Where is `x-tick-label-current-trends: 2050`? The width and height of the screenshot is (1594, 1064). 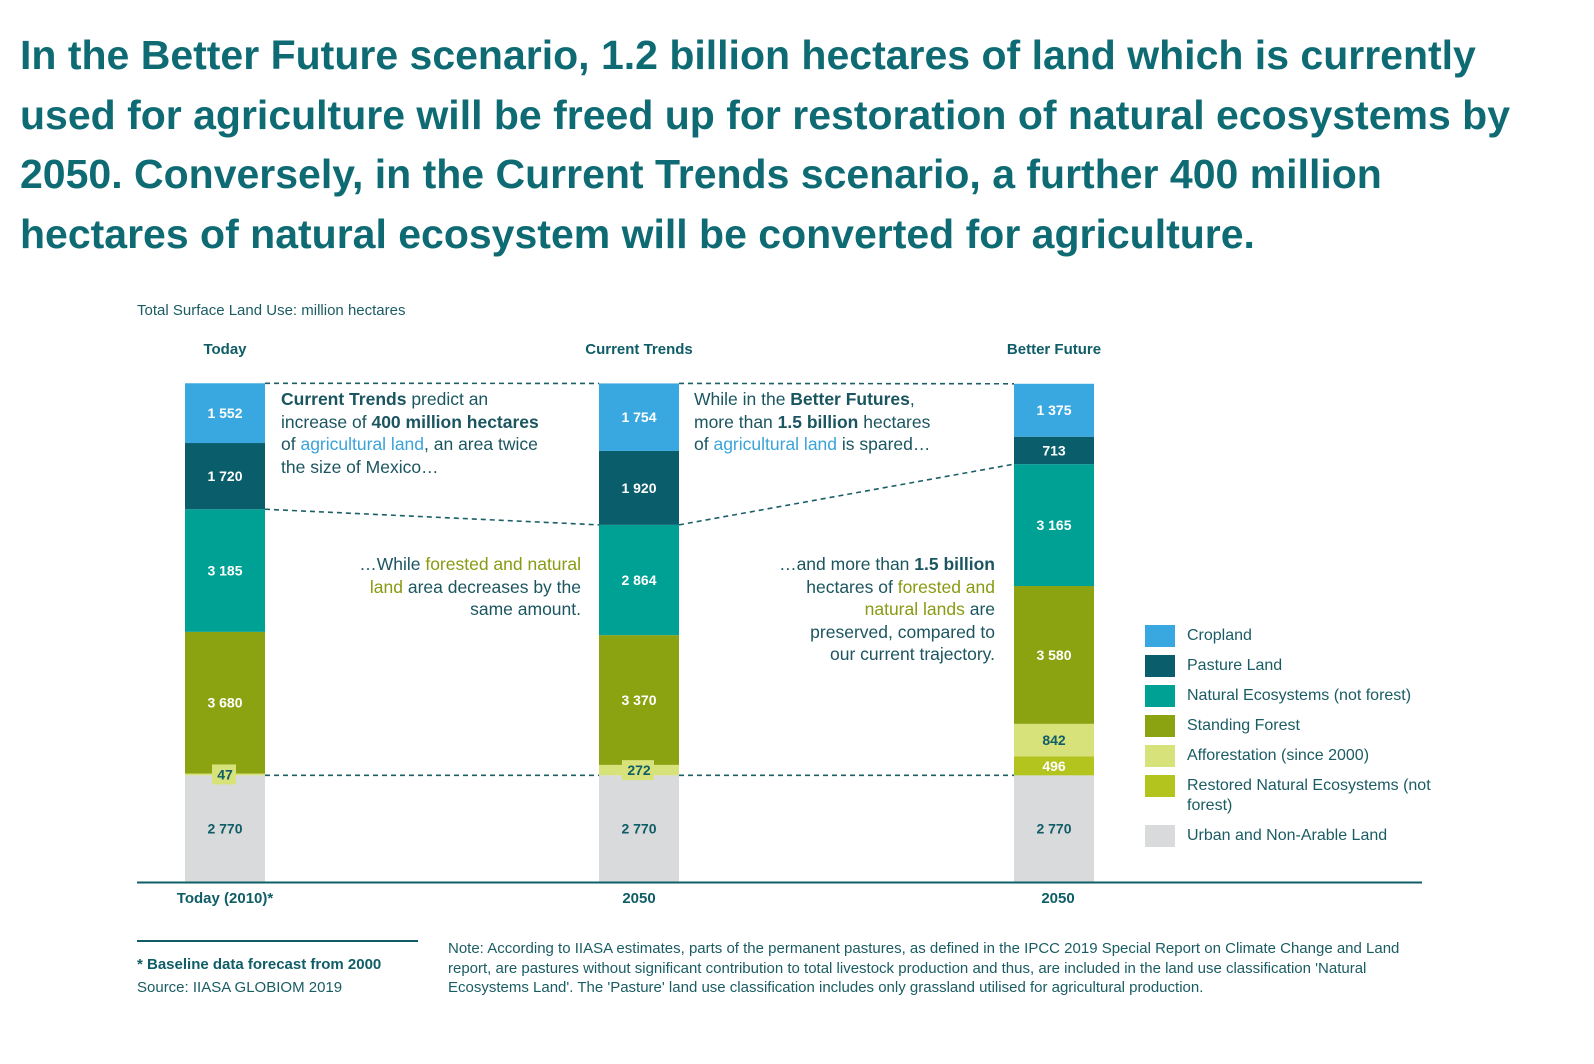
x-tick-label-current-trends: 2050 is located at coordinates (639, 898).